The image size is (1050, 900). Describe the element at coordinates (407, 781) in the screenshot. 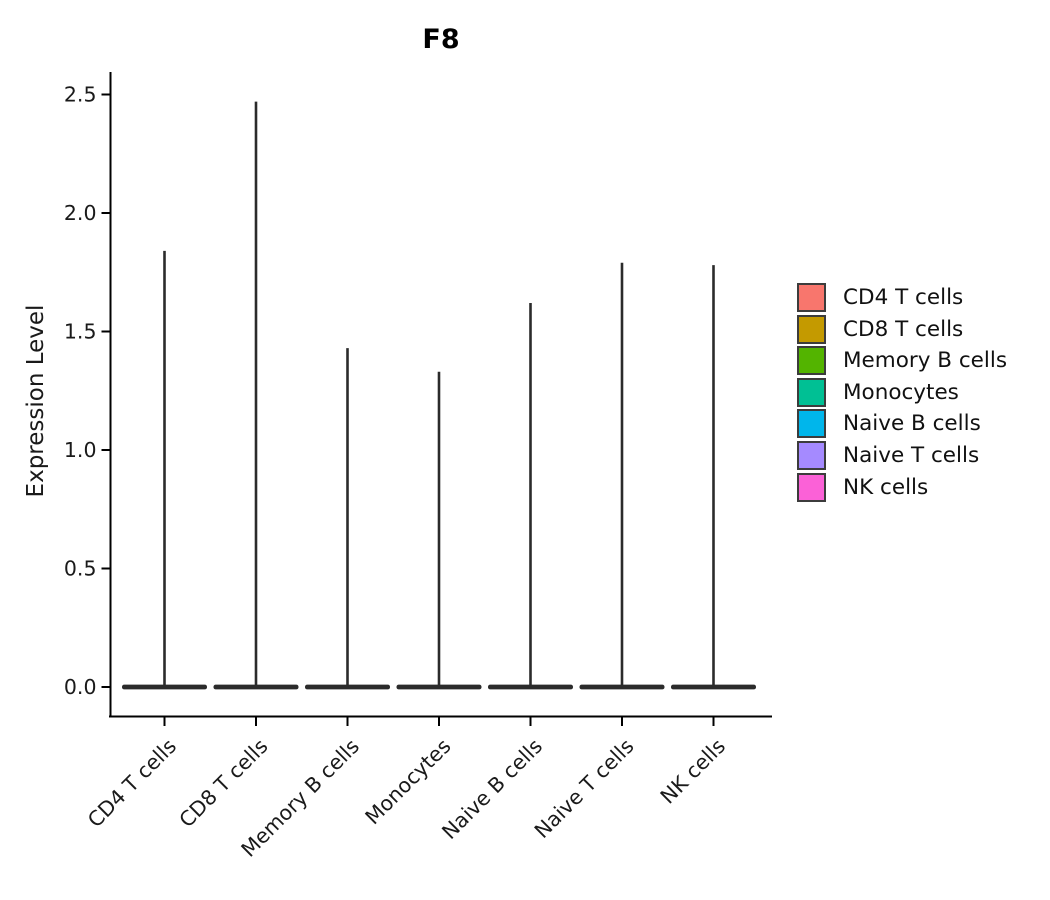

I see `x-tick-label: Monocytes` at that location.